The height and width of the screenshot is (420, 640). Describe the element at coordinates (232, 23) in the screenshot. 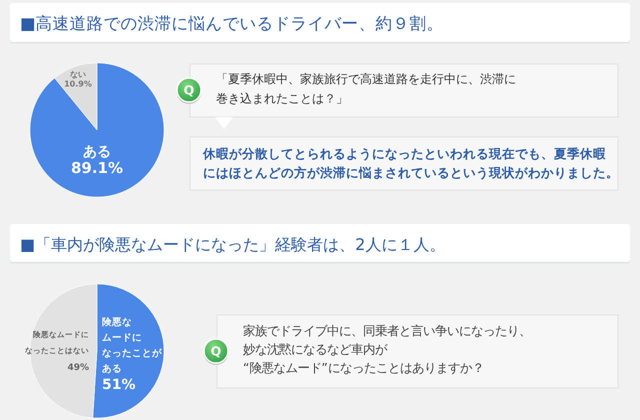

I see `text: ■高速道路での渋滞に悩んでいるドライバー、約９割。` at that location.